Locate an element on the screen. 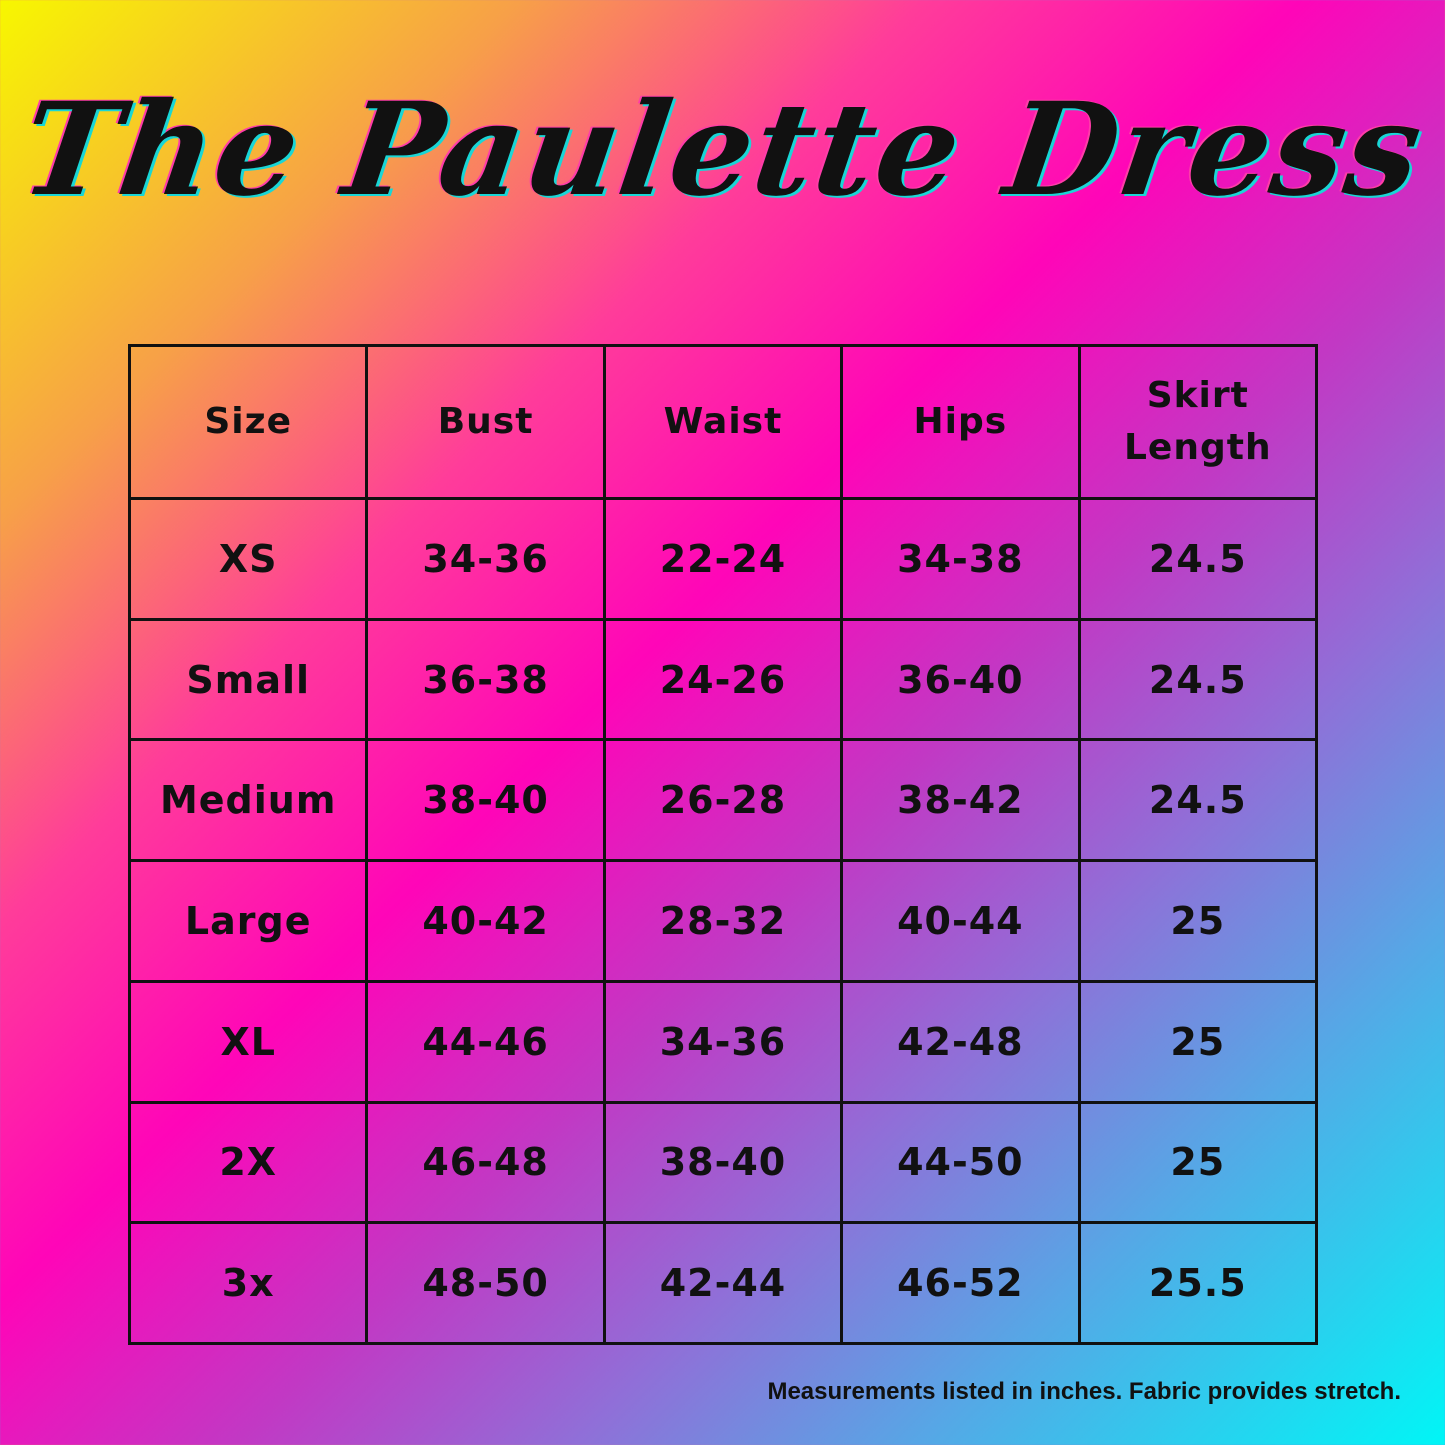  cell-size: XL is located at coordinates (248, 1041).